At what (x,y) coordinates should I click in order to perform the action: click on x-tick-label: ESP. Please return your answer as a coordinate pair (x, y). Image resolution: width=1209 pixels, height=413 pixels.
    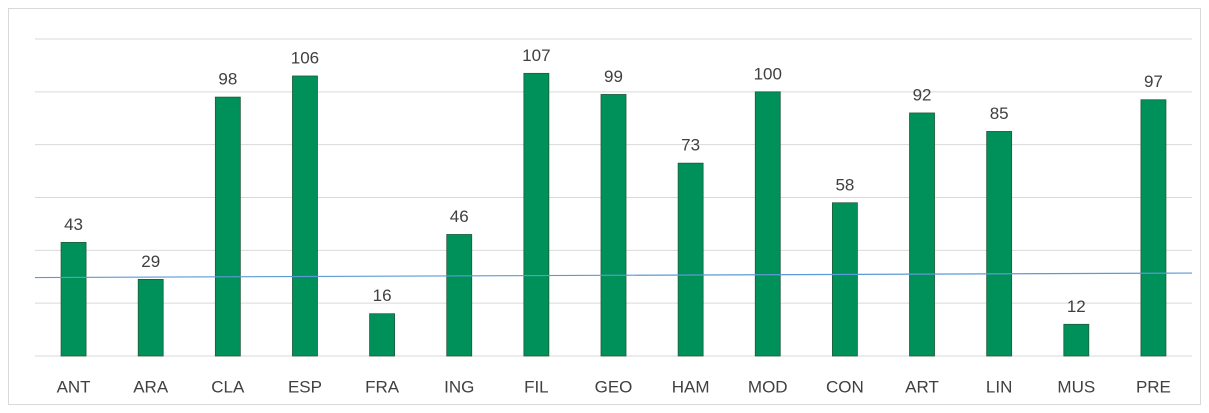
    Looking at the image, I should click on (305, 386).